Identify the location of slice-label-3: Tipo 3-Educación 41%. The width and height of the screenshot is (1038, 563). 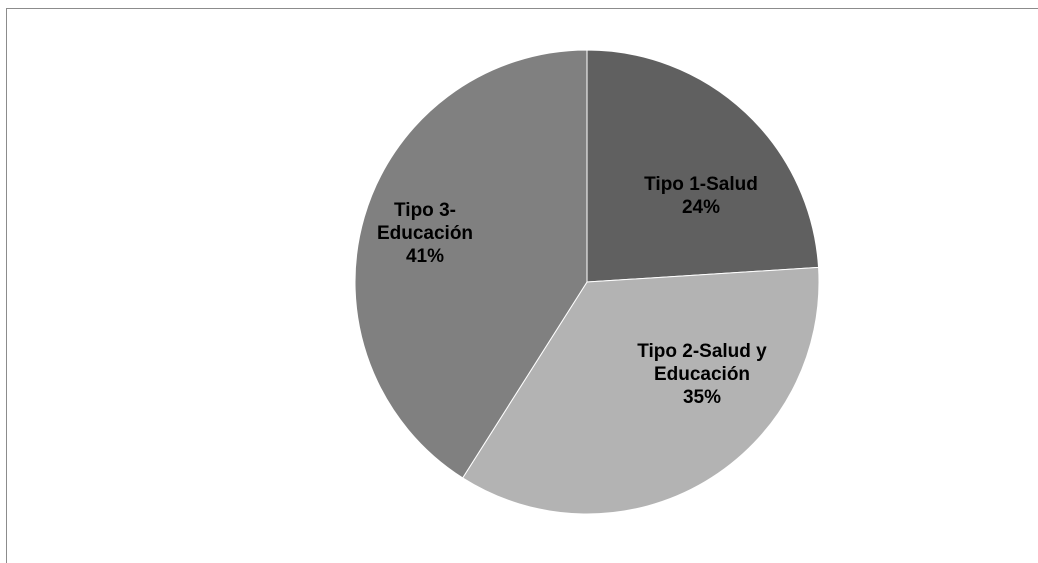
(425, 233).